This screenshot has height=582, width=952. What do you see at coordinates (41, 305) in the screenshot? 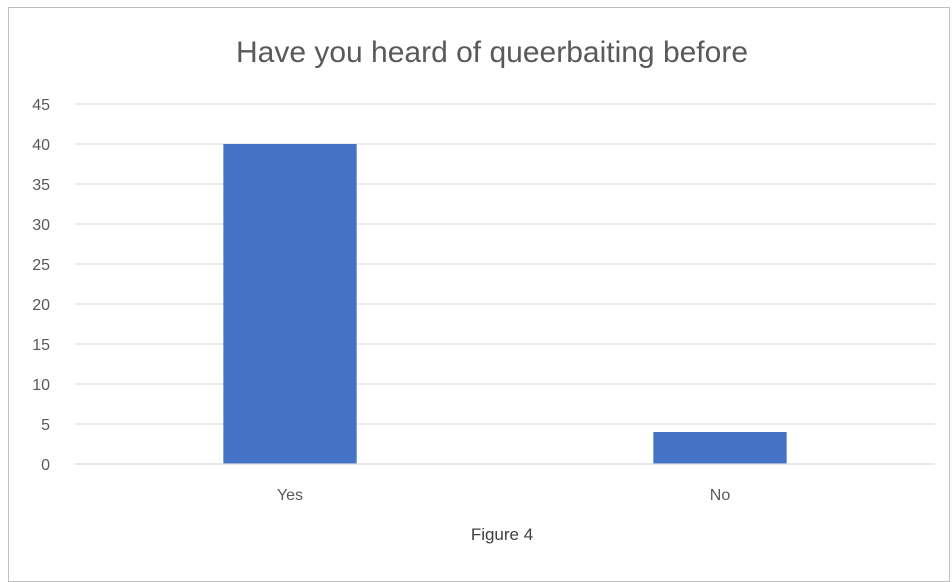
I see `y-tick-label: 20` at bounding box center [41, 305].